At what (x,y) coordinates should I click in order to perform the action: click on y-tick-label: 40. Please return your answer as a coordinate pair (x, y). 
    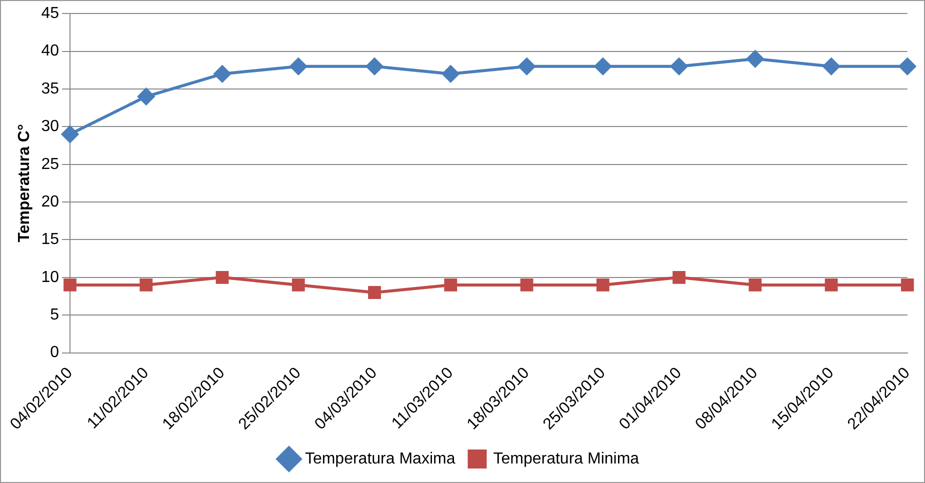
    Looking at the image, I should click on (50, 51).